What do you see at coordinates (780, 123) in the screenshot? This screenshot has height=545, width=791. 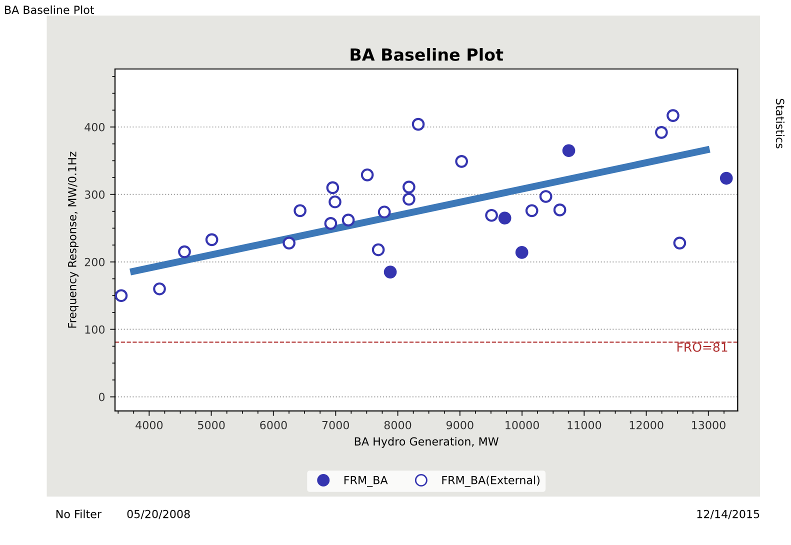 I see `text: Statistics` at bounding box center [780, 123].